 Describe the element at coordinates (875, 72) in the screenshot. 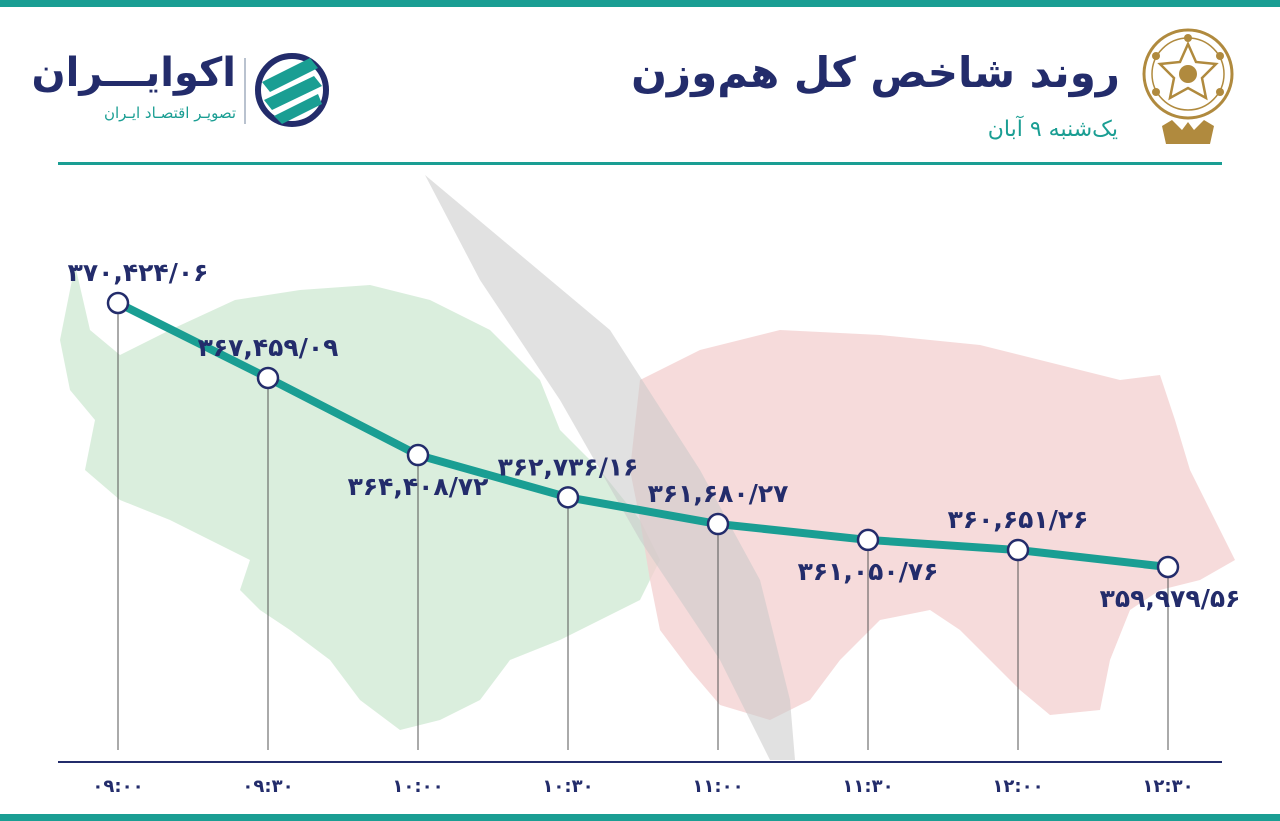

I see `page-title: روند شاخص کل هم‌وزن` at that location.